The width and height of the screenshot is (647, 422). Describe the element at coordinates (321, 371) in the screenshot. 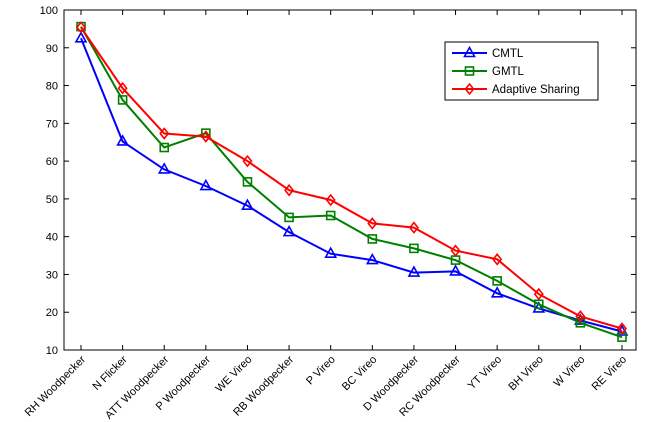

I see `x-tick-label: P Vireo` at that location.